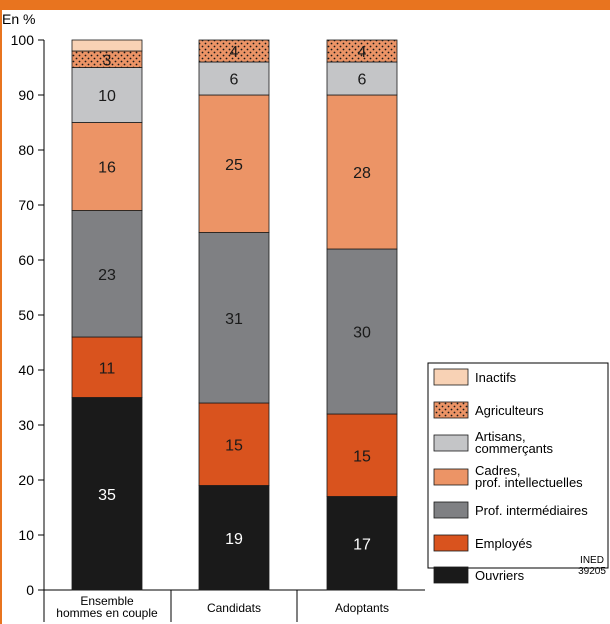 Image resolution: width=610 pixels, height=624 pixels. What do you see at coordinates (592, 560) in the screenshot?
I see `source-note-line-1: INED` at bounding box center [592, 560].